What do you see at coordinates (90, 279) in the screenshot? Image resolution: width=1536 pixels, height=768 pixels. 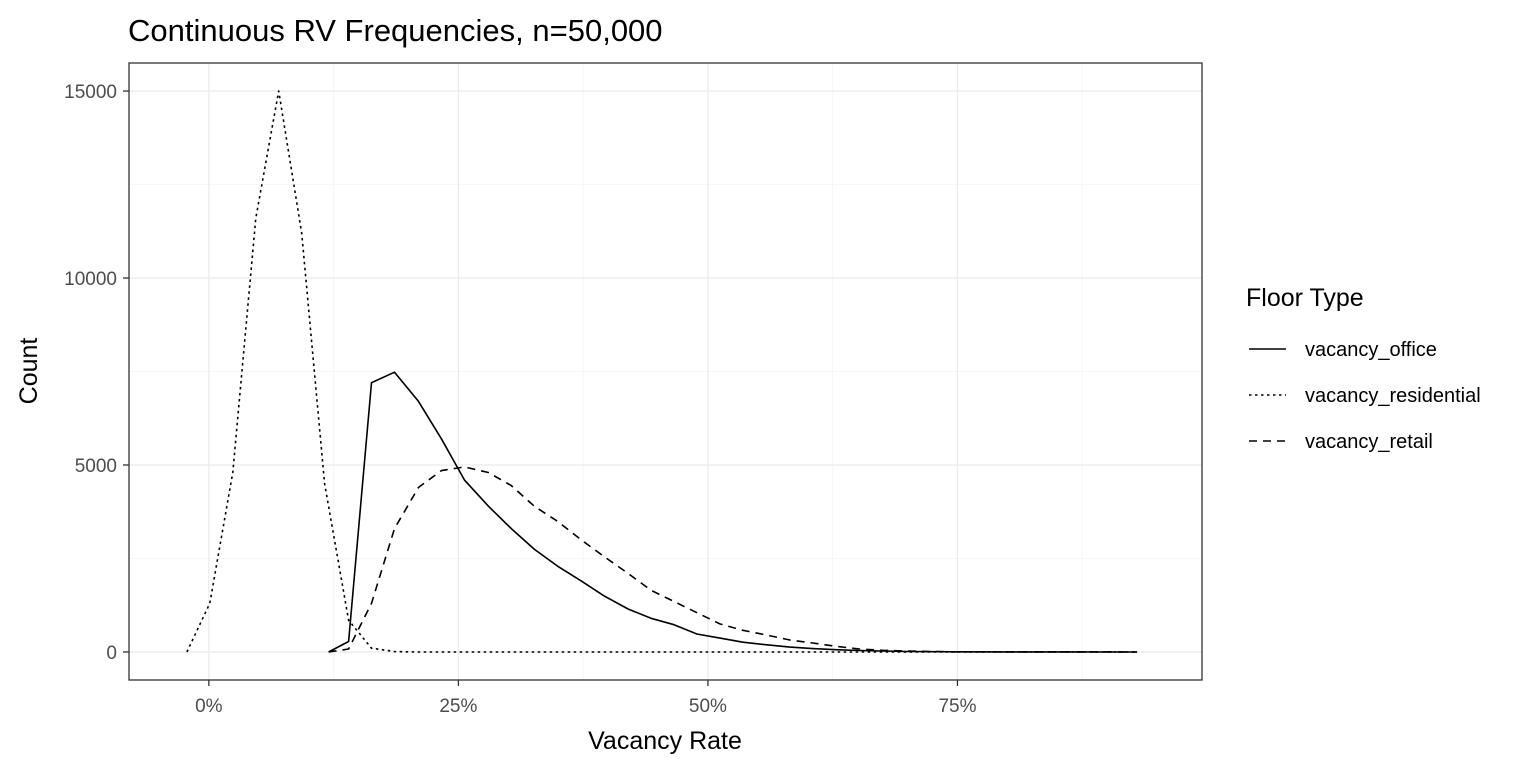 I see `y-tick-label: 10000` at bounding box center [90, 279].